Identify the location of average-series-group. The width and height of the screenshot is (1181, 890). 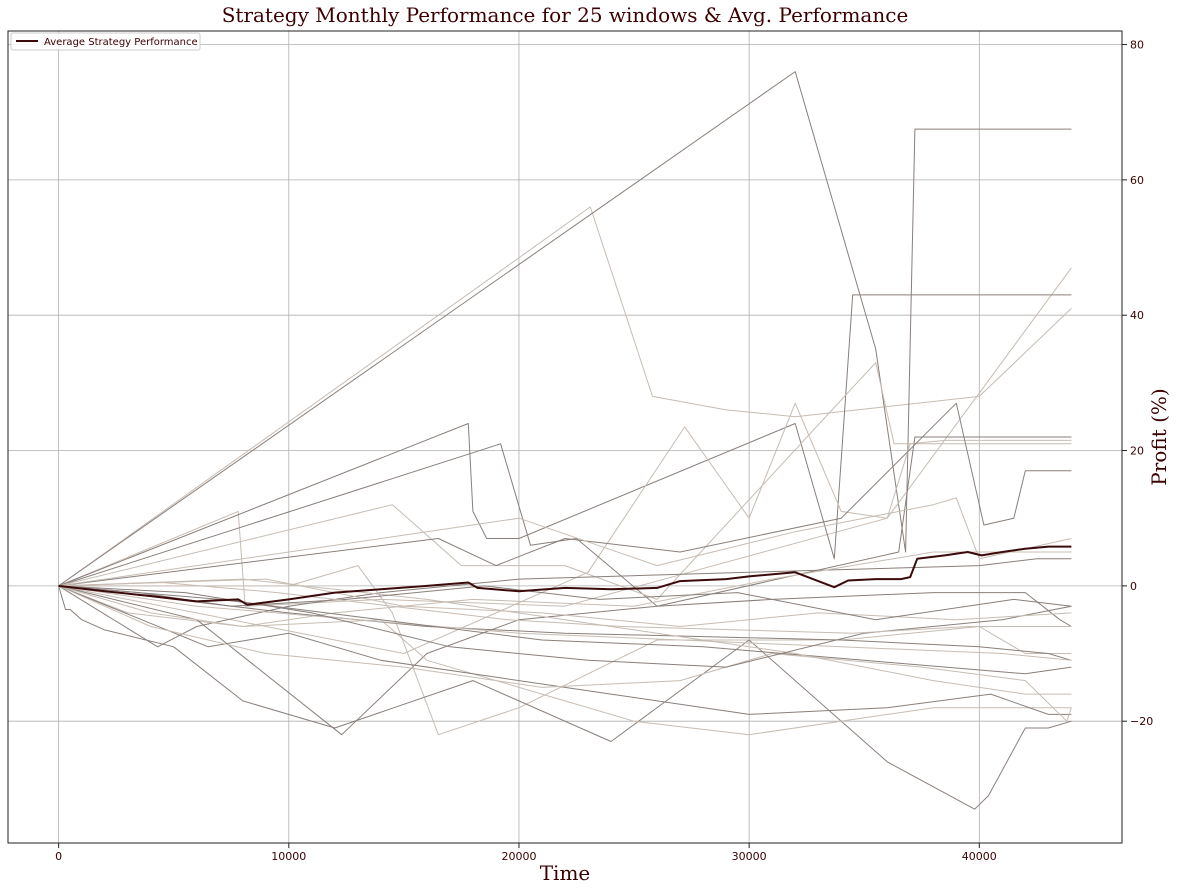
(565, 575).